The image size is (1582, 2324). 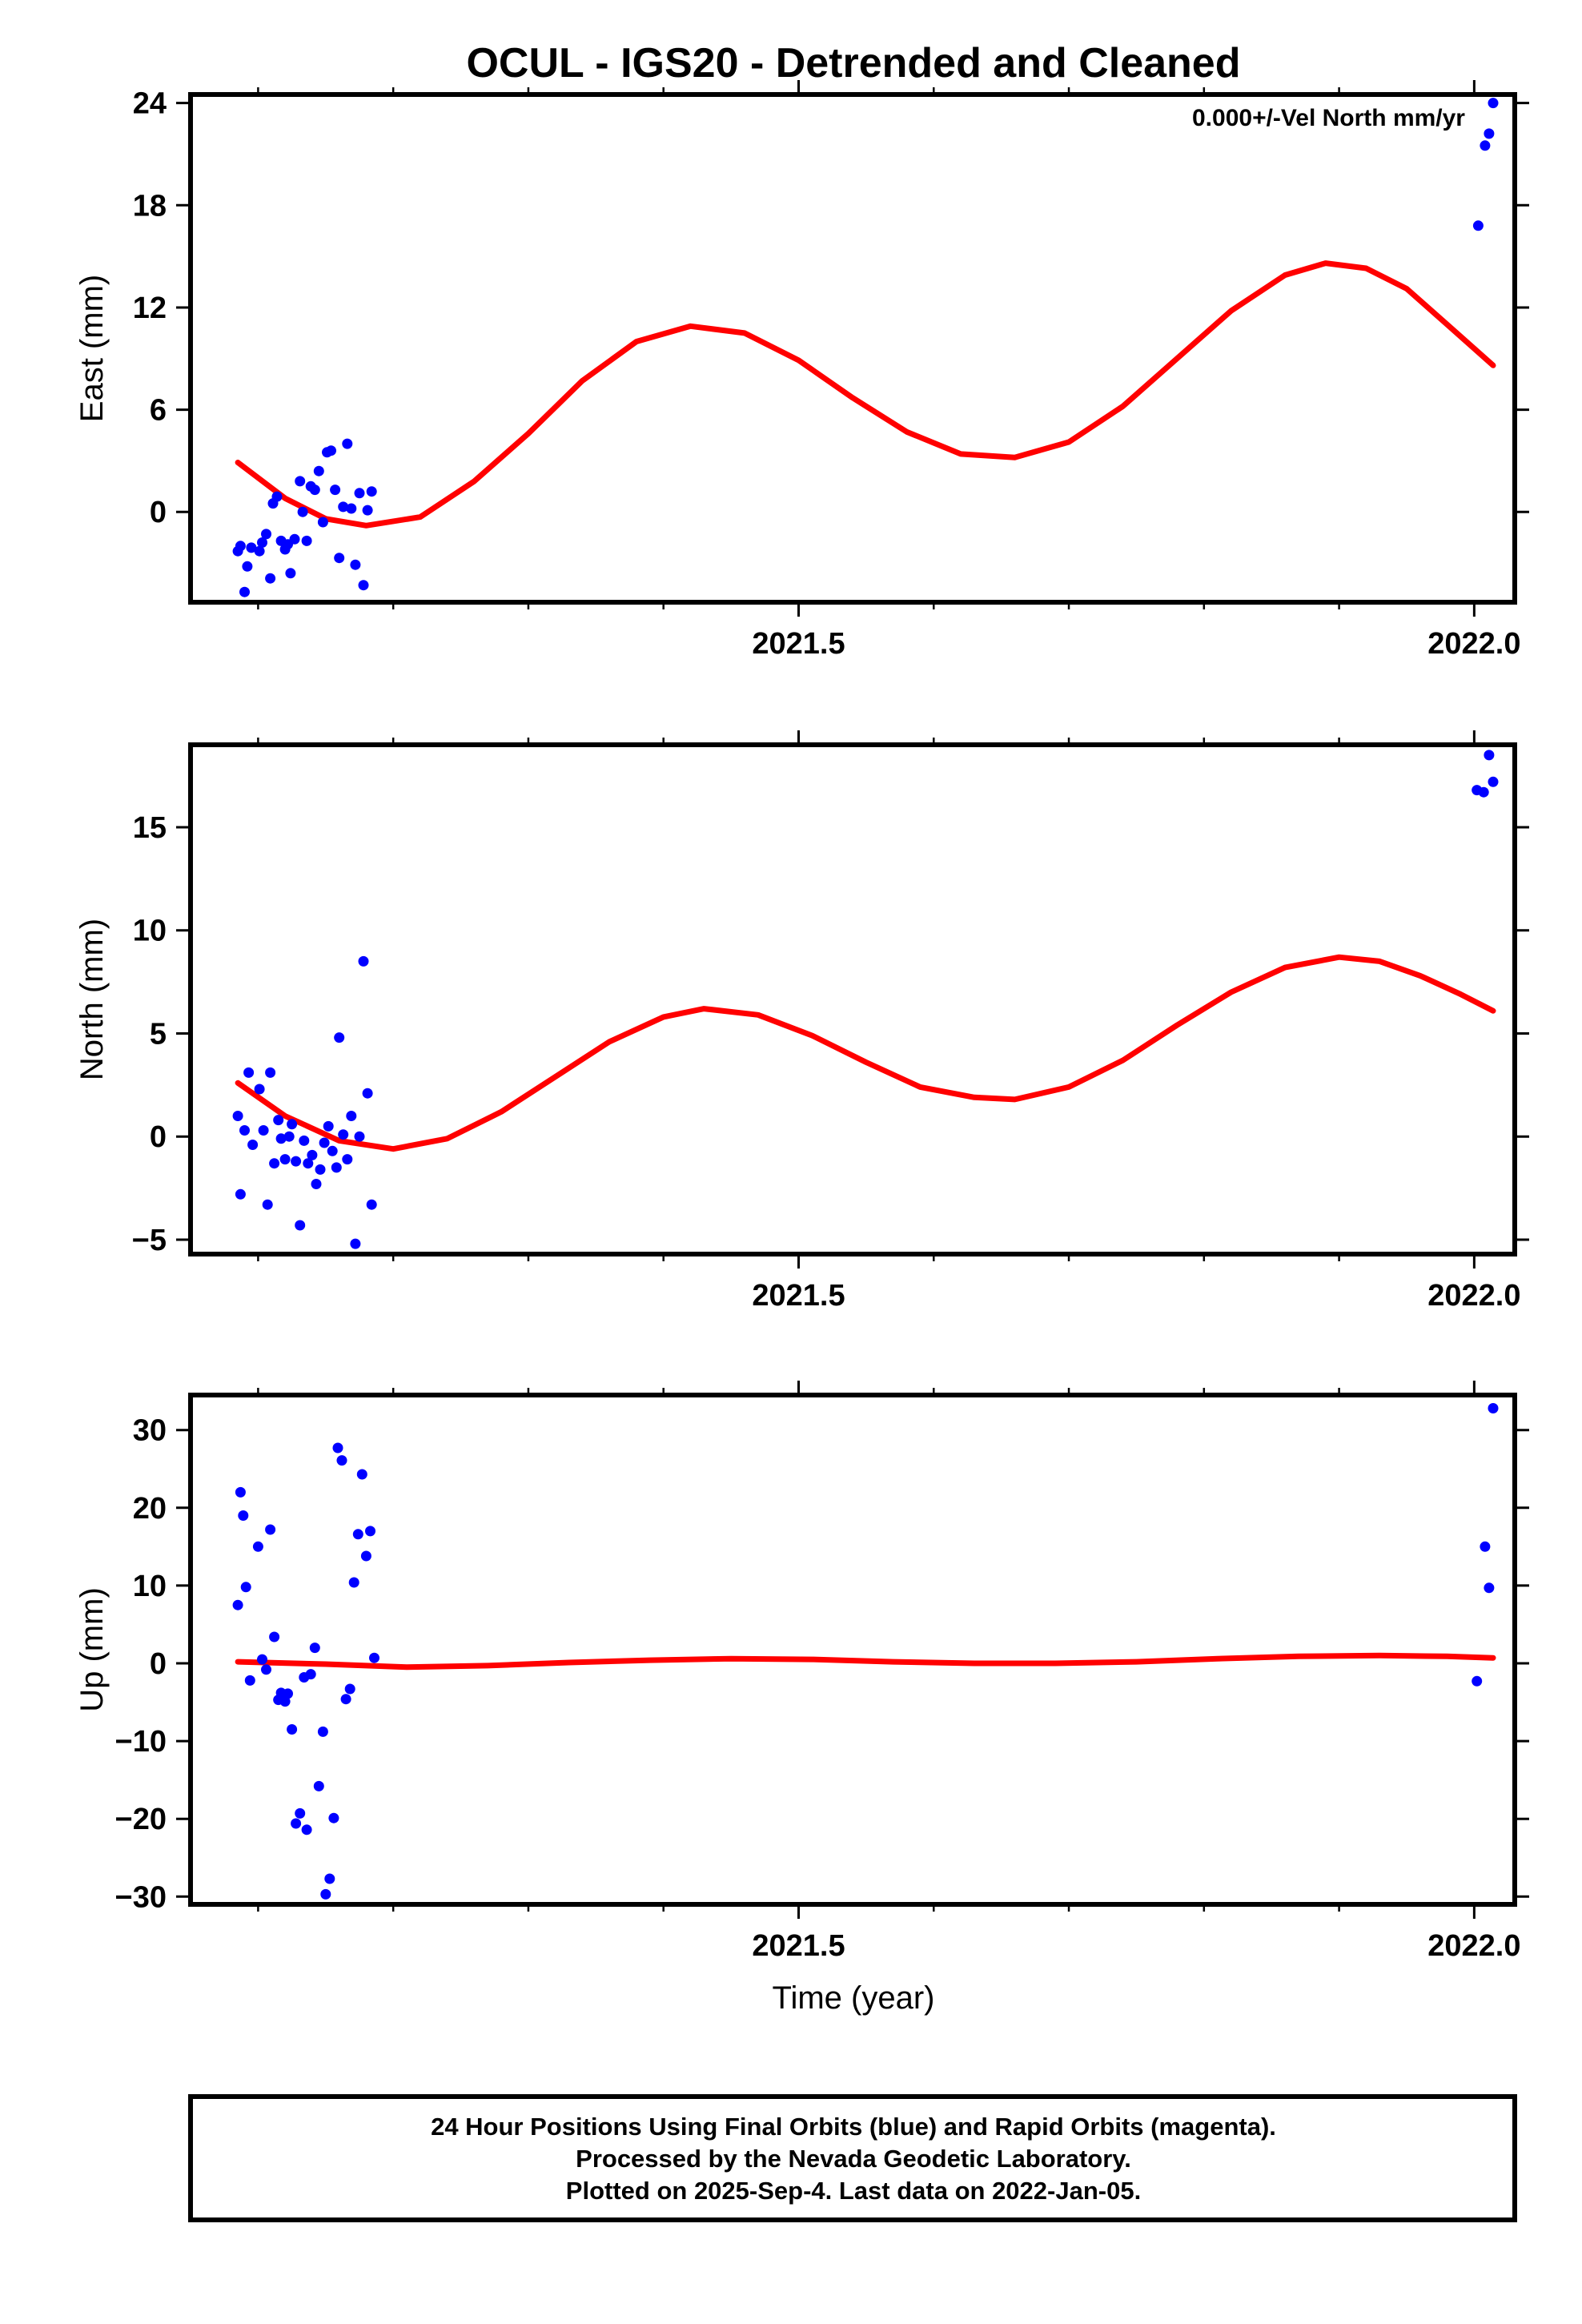 I want to click on north-xtick-label: 2021.5, so click(x=798, y=1296).